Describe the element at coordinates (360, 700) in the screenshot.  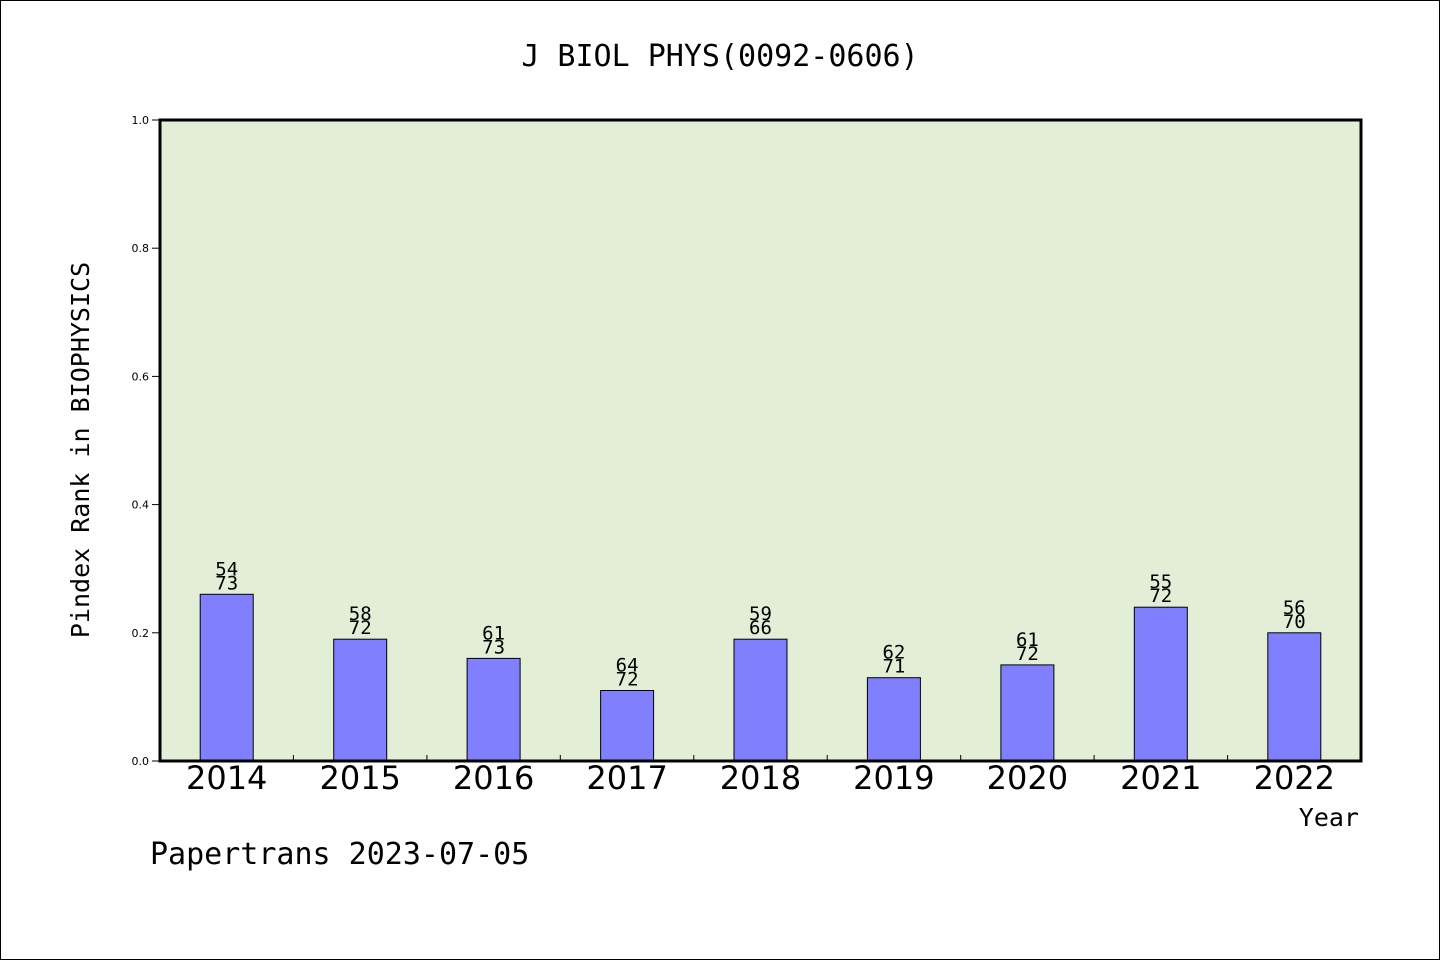
I see `bar-2015` at that location.